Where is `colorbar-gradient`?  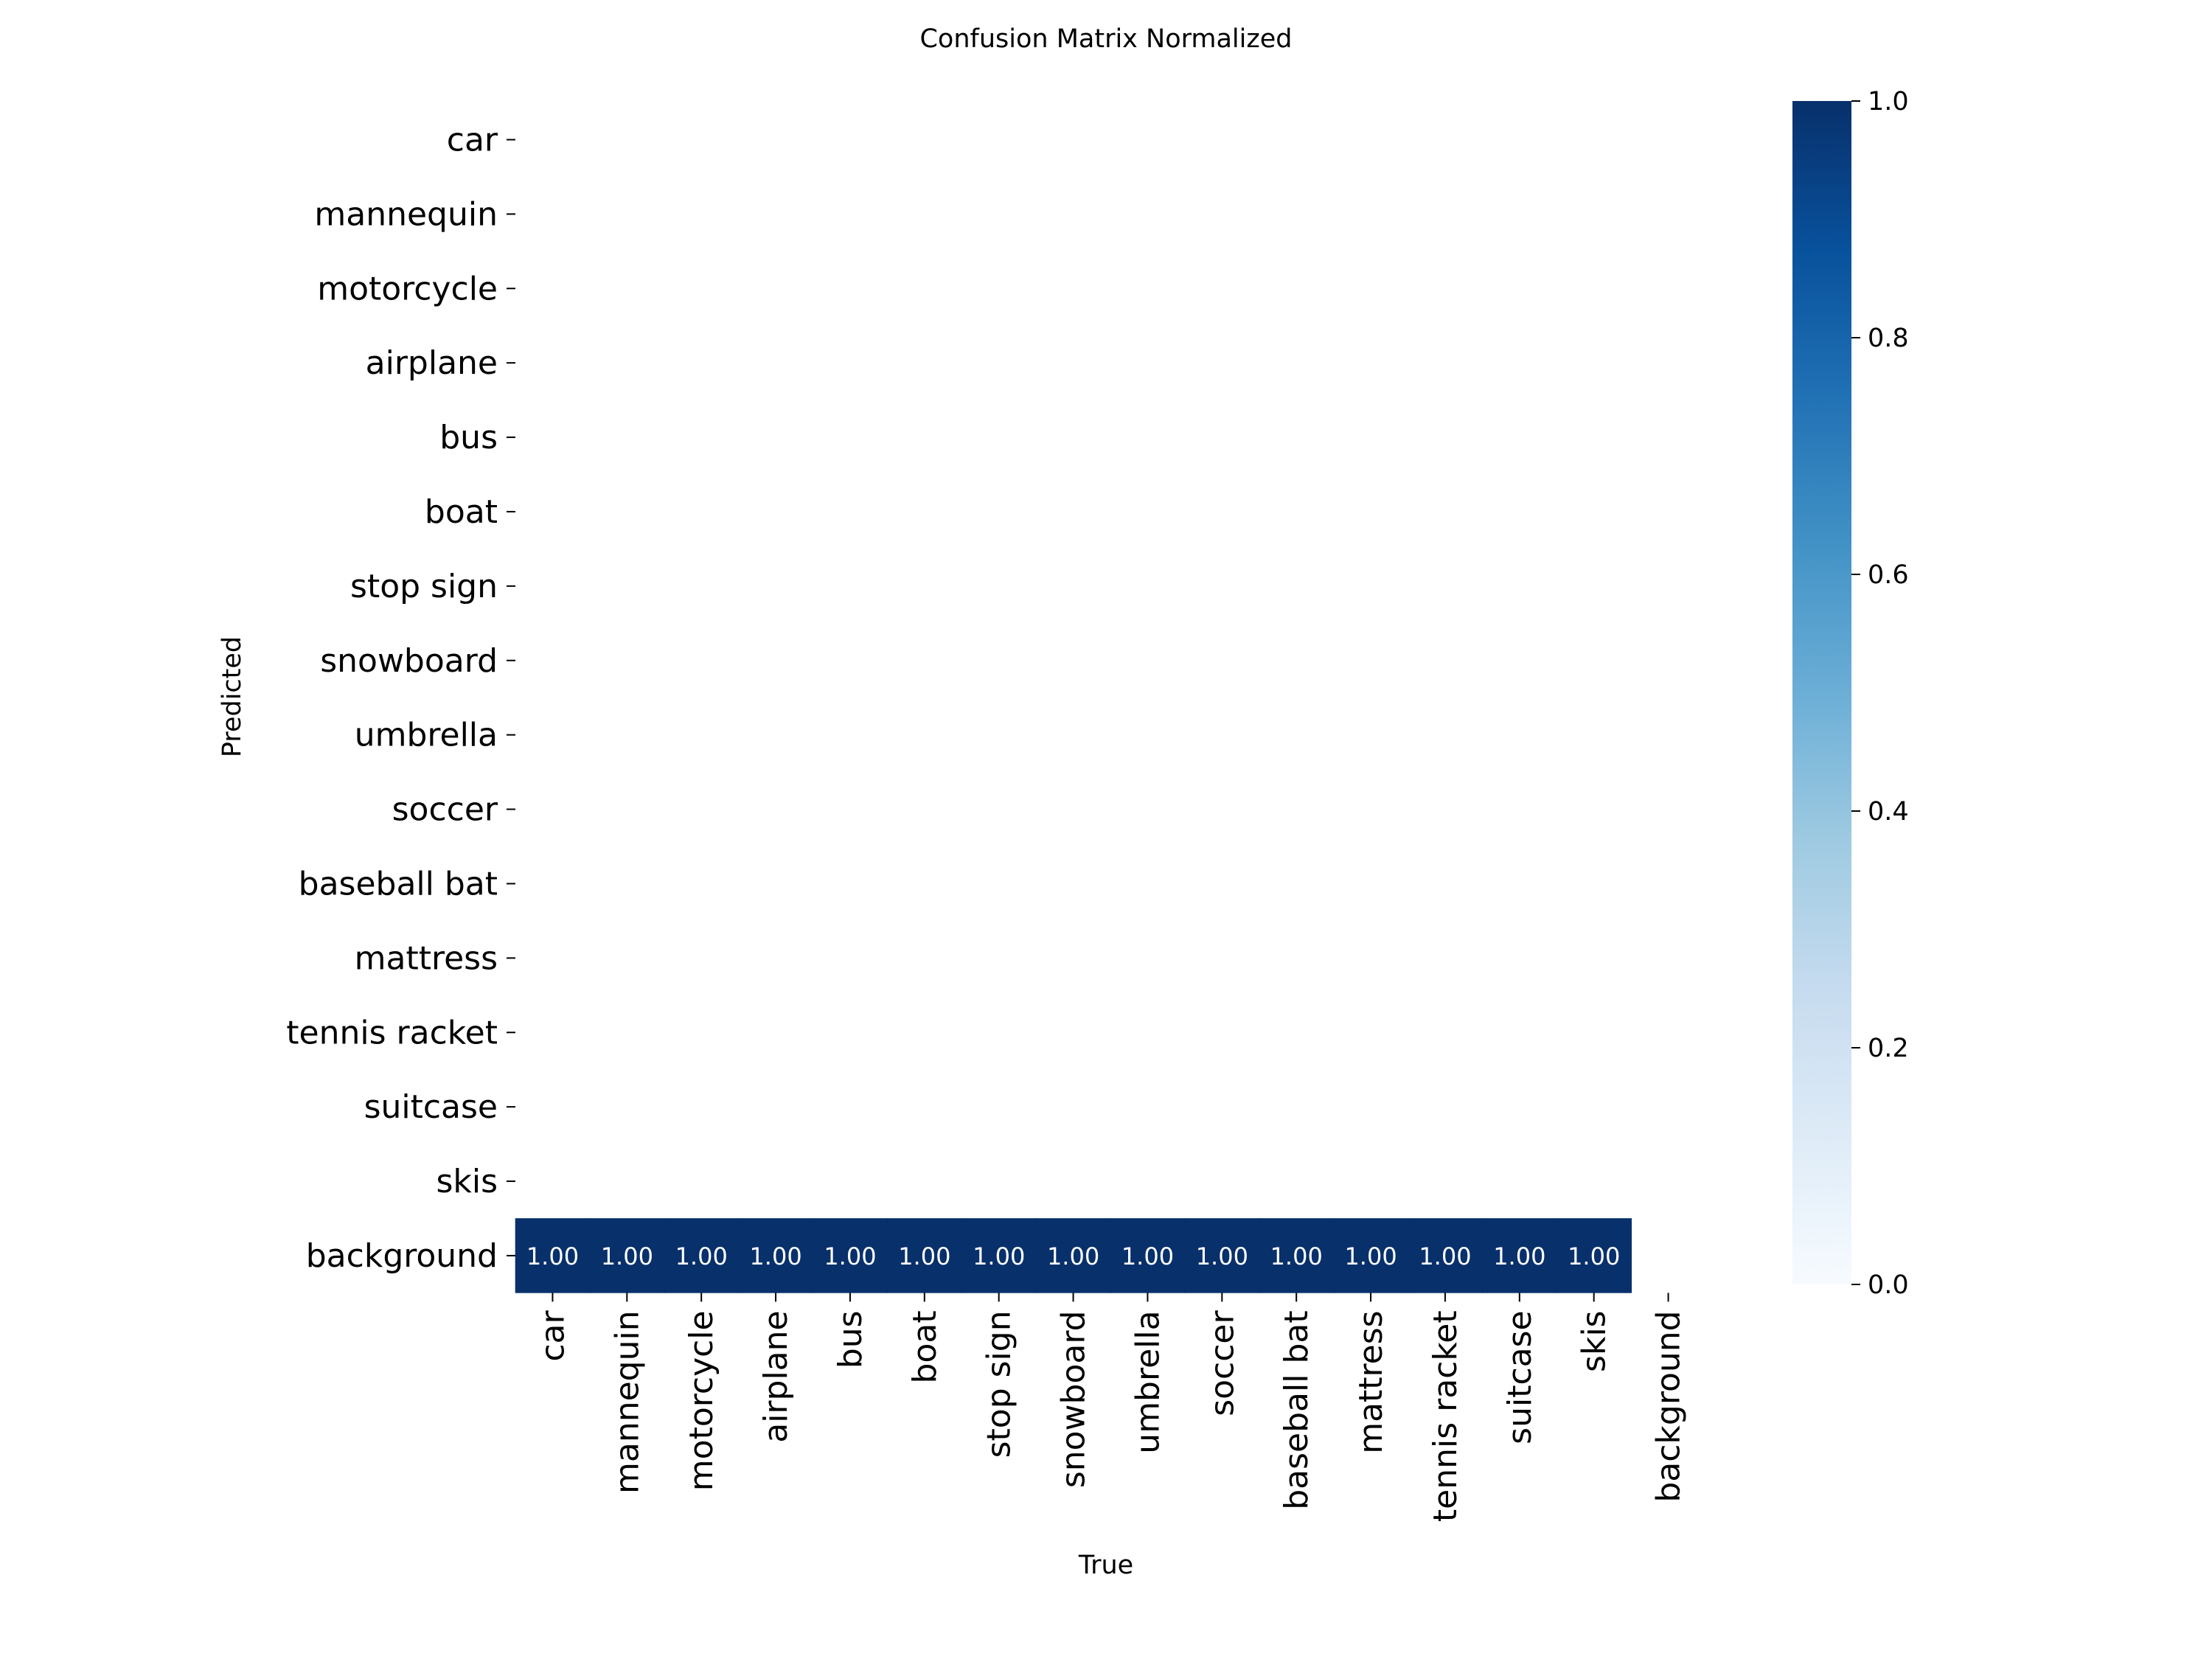 colorbar-gradient is located at coordinates (1821, 692).